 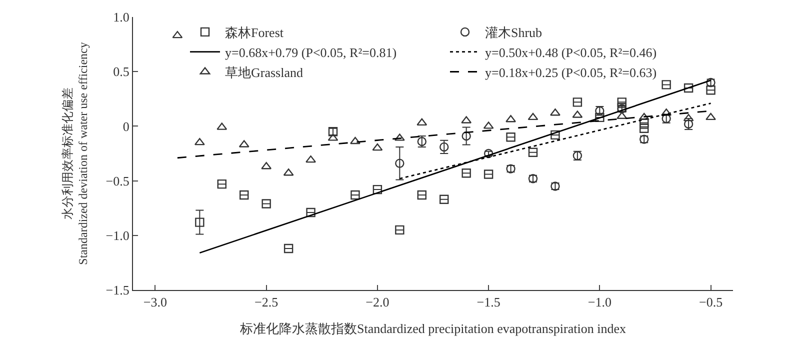 I want to click on x-axis-title: 标准化降水蒸散指数Standardized precipitation evapotranspiration index, so click(x=432, y=328).